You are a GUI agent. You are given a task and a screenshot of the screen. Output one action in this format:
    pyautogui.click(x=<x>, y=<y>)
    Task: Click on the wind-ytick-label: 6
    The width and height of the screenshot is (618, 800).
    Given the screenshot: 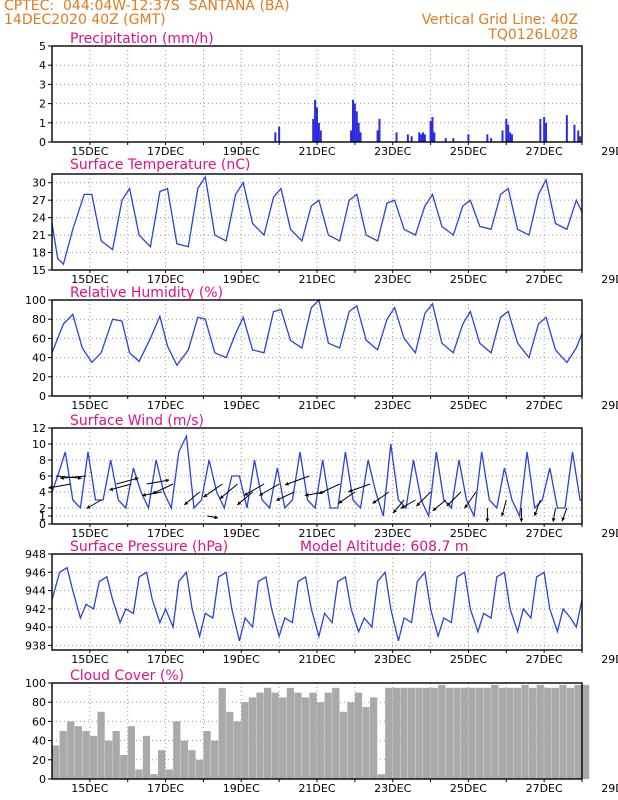 What is the action you would take?
    pyautogui.click(x=42, y=476)
    